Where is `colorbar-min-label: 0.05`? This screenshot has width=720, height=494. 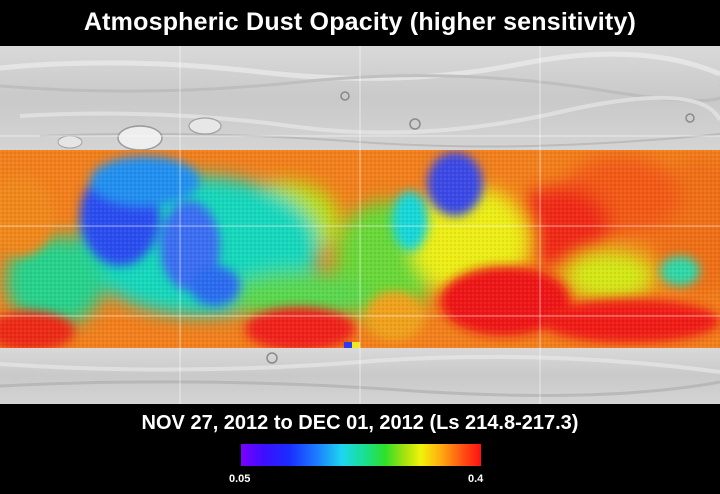
colorbar-min-label: 0.05 is located at coordinates (240, 479).